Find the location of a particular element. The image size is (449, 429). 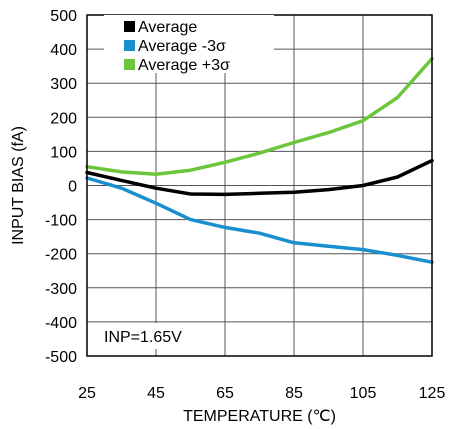

y-axis-title: INPUT BIAS (fA) is located at coordinates (18, 185).